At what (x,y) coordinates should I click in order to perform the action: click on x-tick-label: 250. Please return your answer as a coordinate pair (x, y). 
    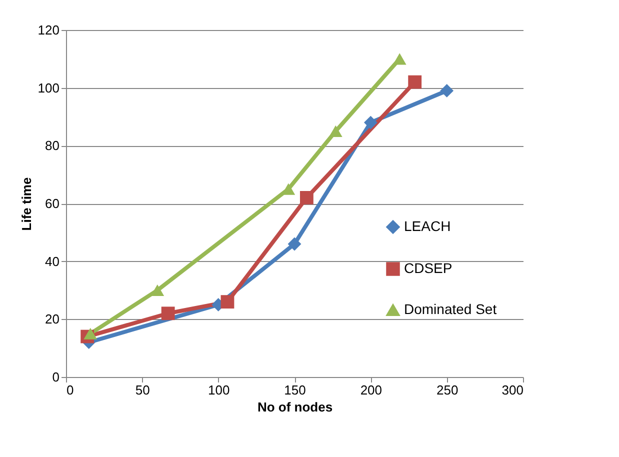
    Looking at the image, I should click on (447, 390).